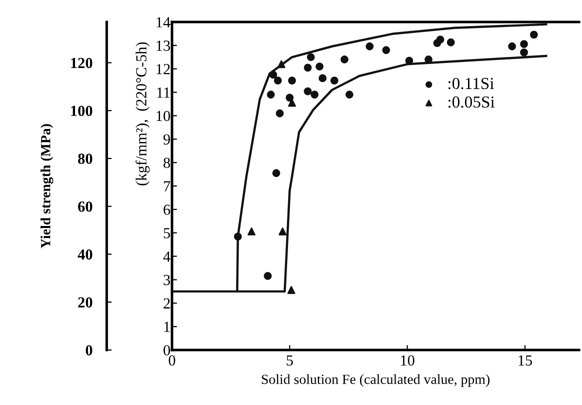 The width and height of the screenshot is (582, 405). I want to click on y2-tick-label: 80, so click(85, 159).